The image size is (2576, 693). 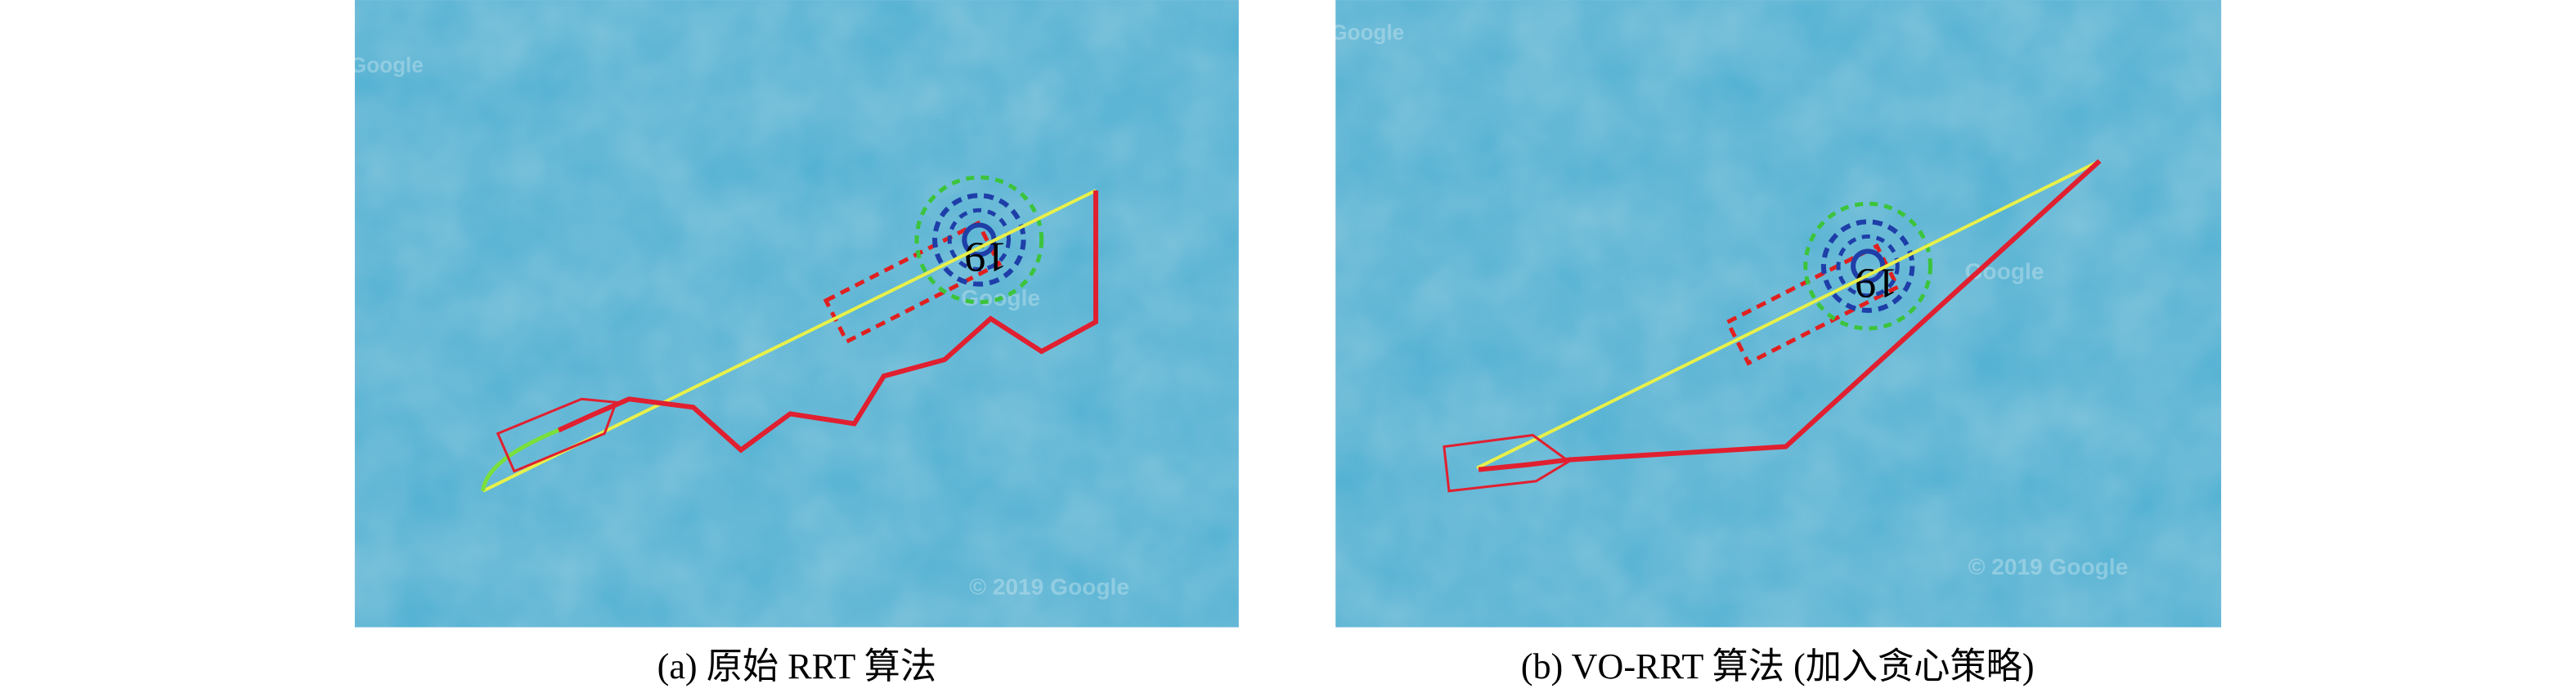 I want to click on vo-rrt-path, so click(x=1790, y=316).